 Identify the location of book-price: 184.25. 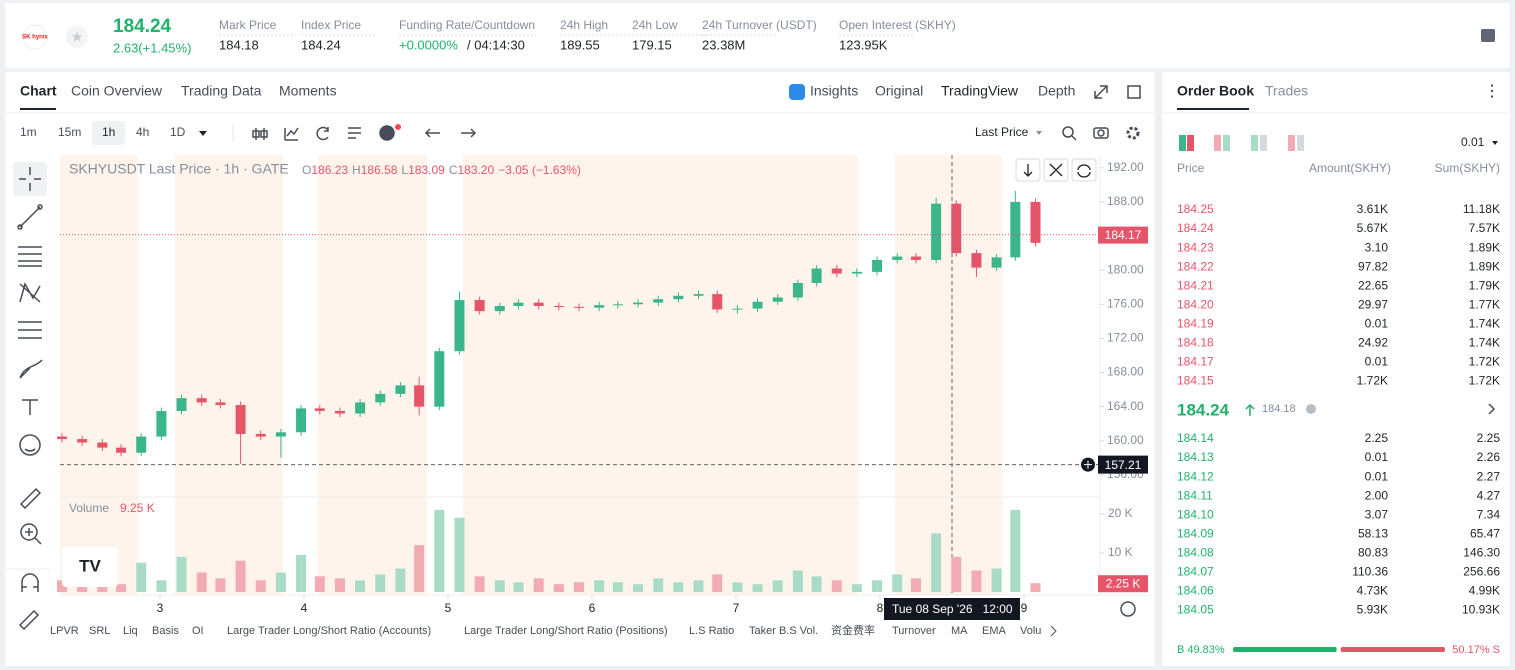
(1195, 209).